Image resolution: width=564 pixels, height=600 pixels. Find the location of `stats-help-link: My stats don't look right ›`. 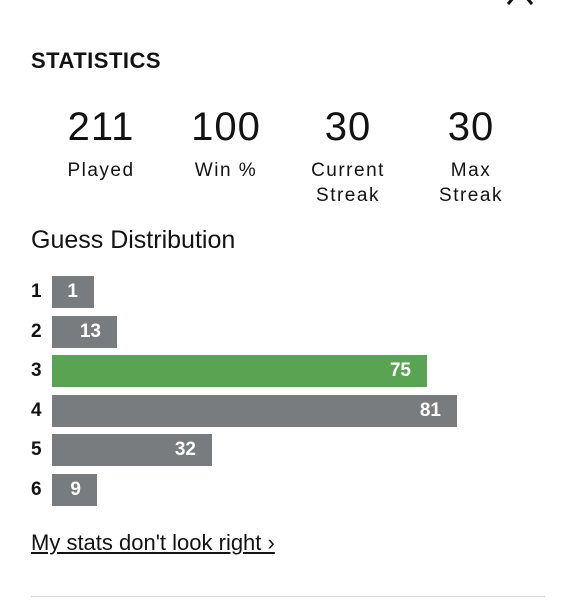

stats-help-link: My stats don't look right › is located at coordinates (153, 542).